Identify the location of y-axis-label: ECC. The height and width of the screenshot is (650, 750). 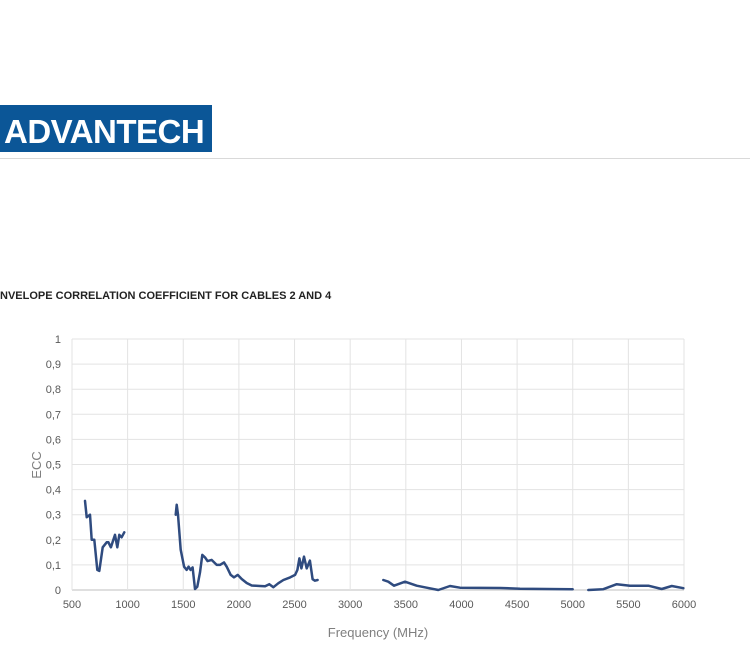
(36, 464).